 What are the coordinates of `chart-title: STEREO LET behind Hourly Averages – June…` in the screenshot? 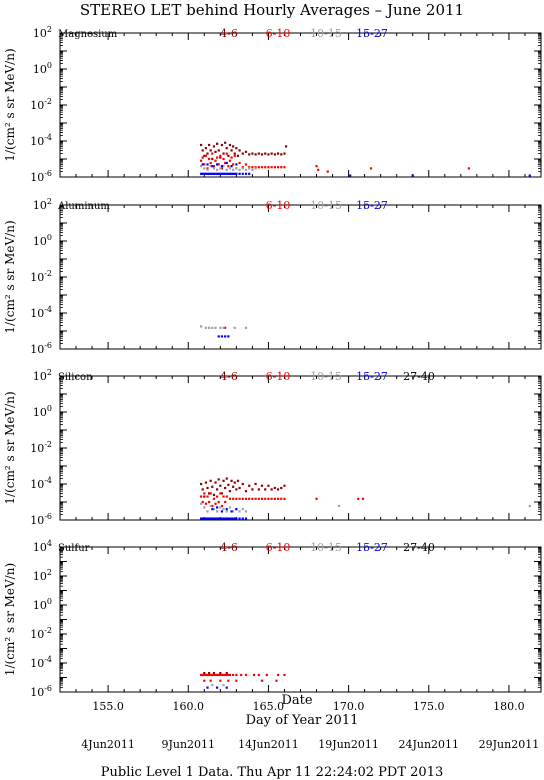 It's located at (272, 10).